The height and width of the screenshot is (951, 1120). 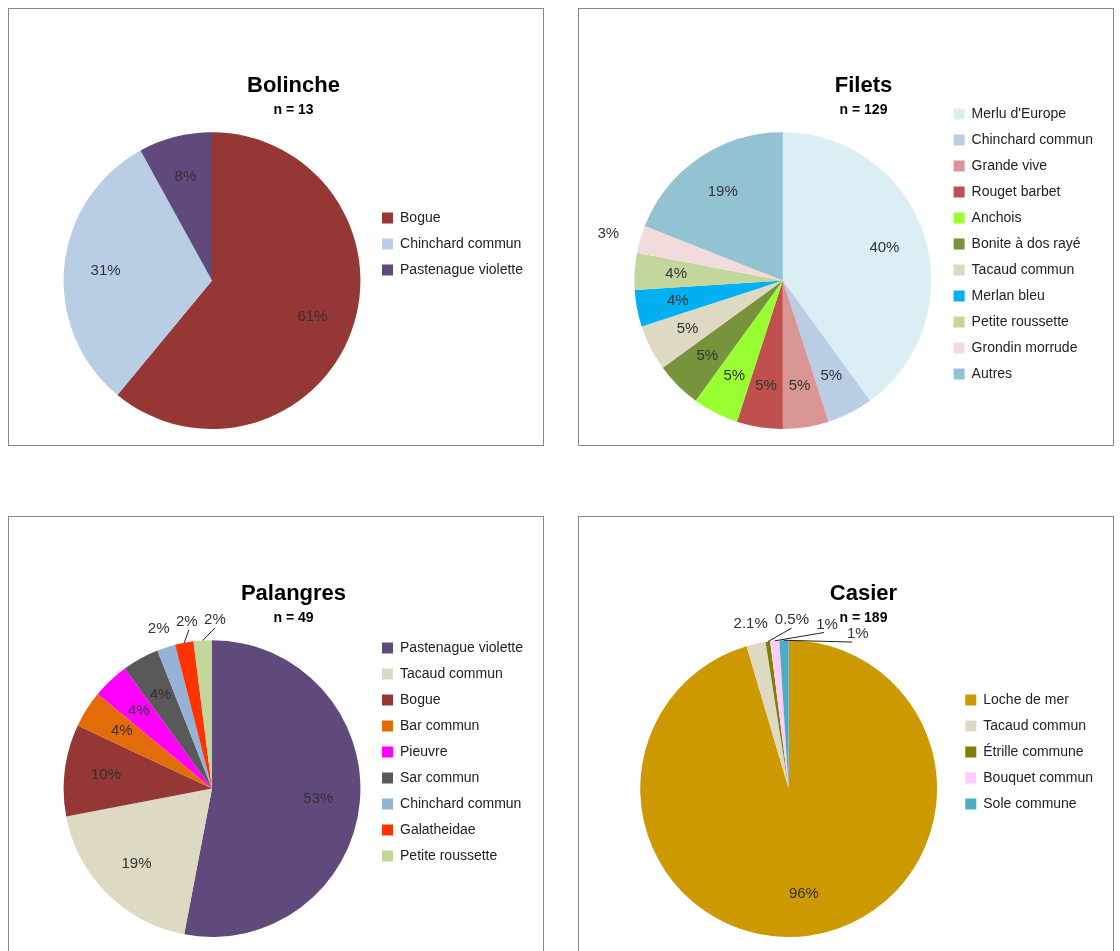 I want to click on legend-label: Sole commune, so click(x=1030, y=802).